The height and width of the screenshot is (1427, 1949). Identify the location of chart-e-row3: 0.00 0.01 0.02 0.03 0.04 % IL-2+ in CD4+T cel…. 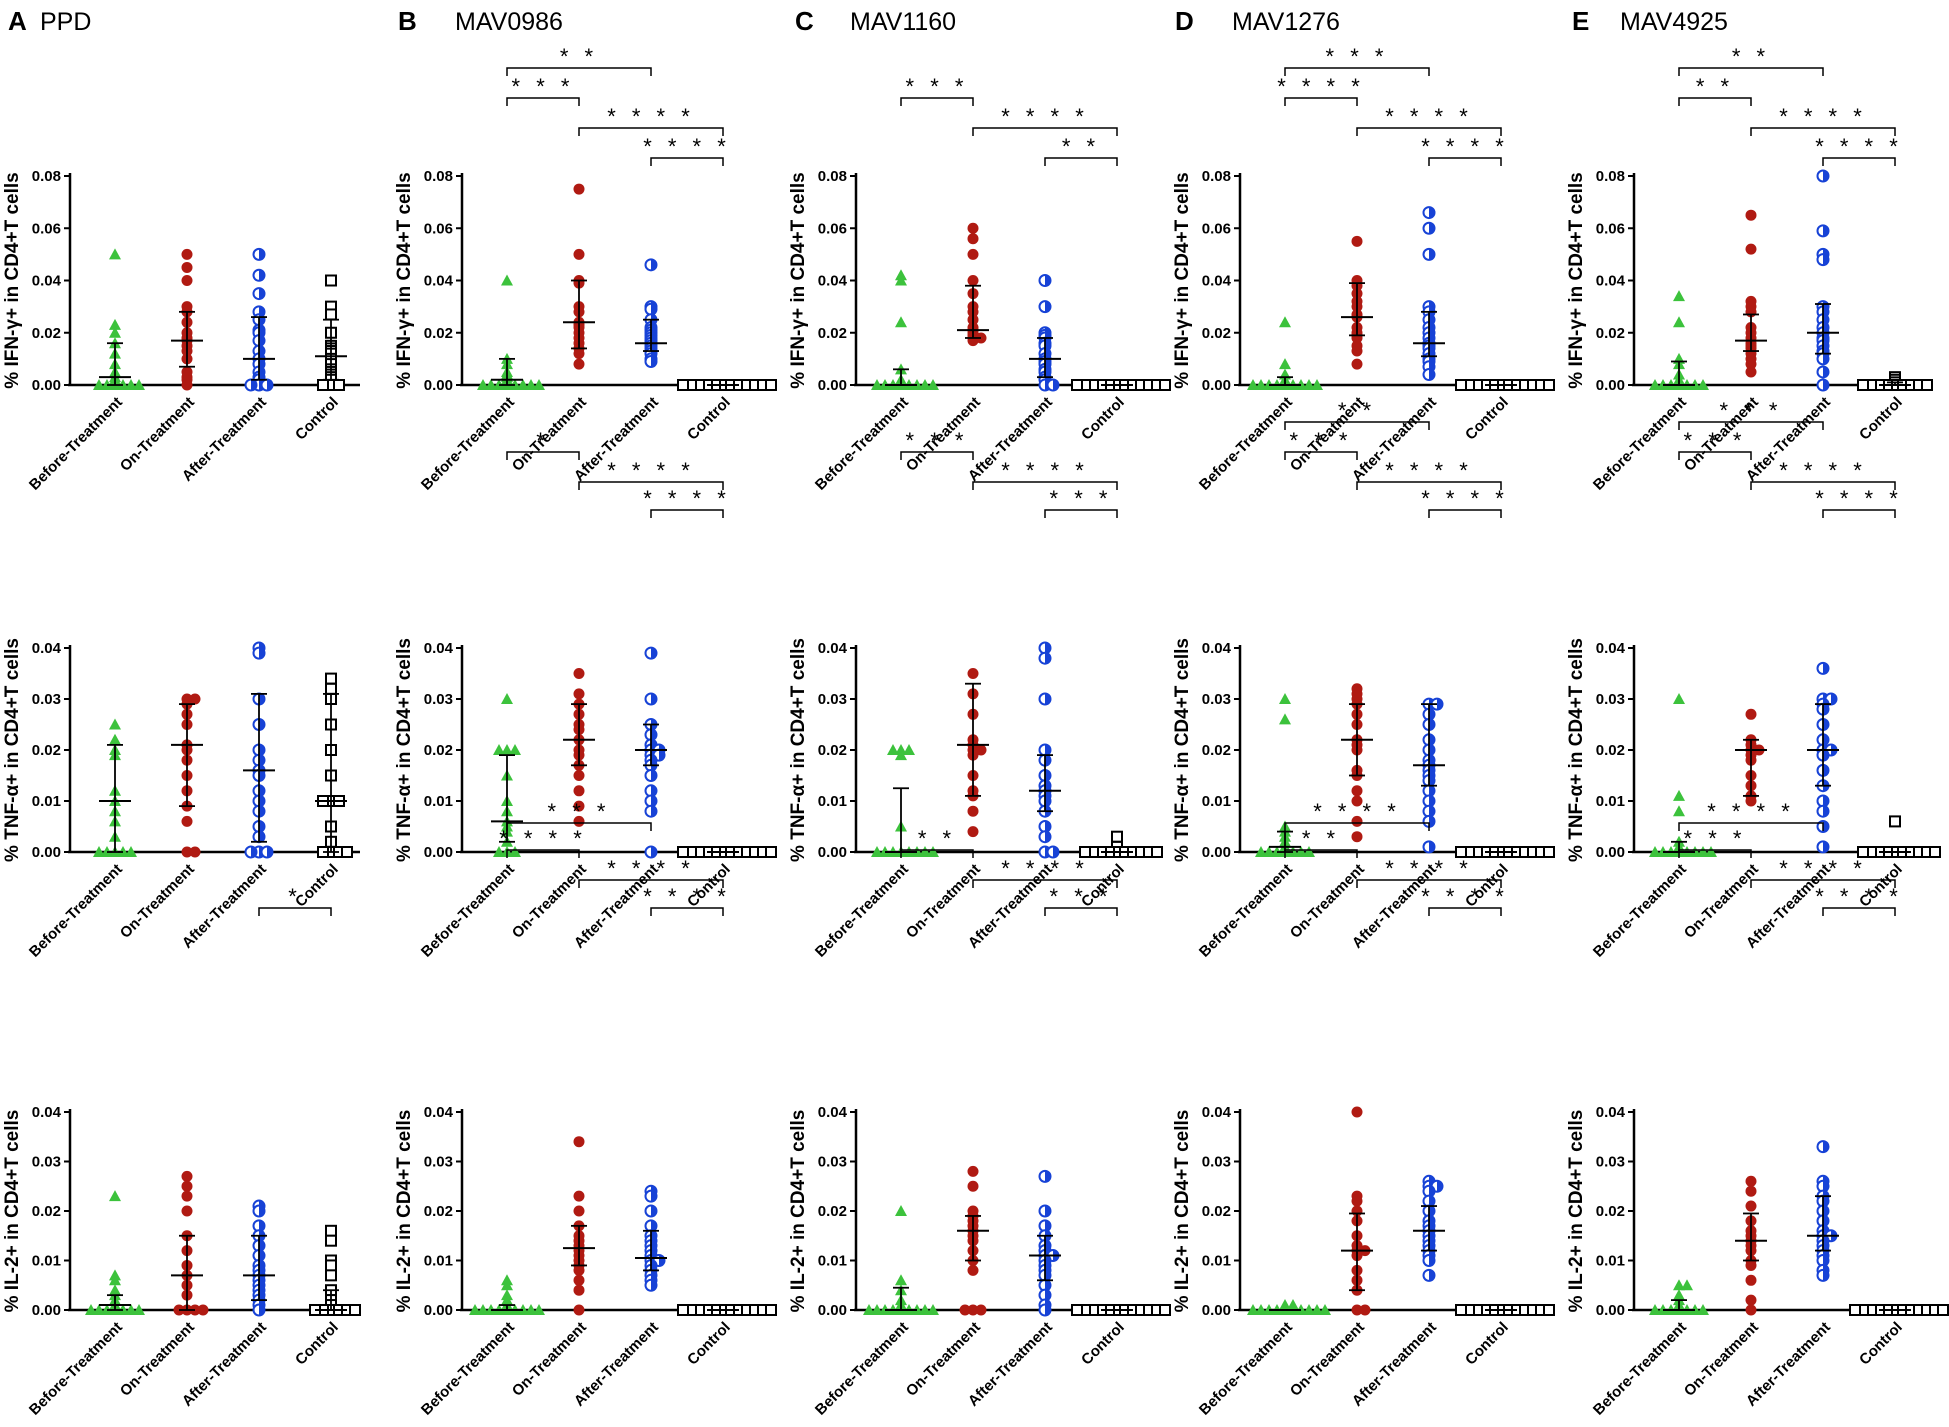
(1757, 1109).